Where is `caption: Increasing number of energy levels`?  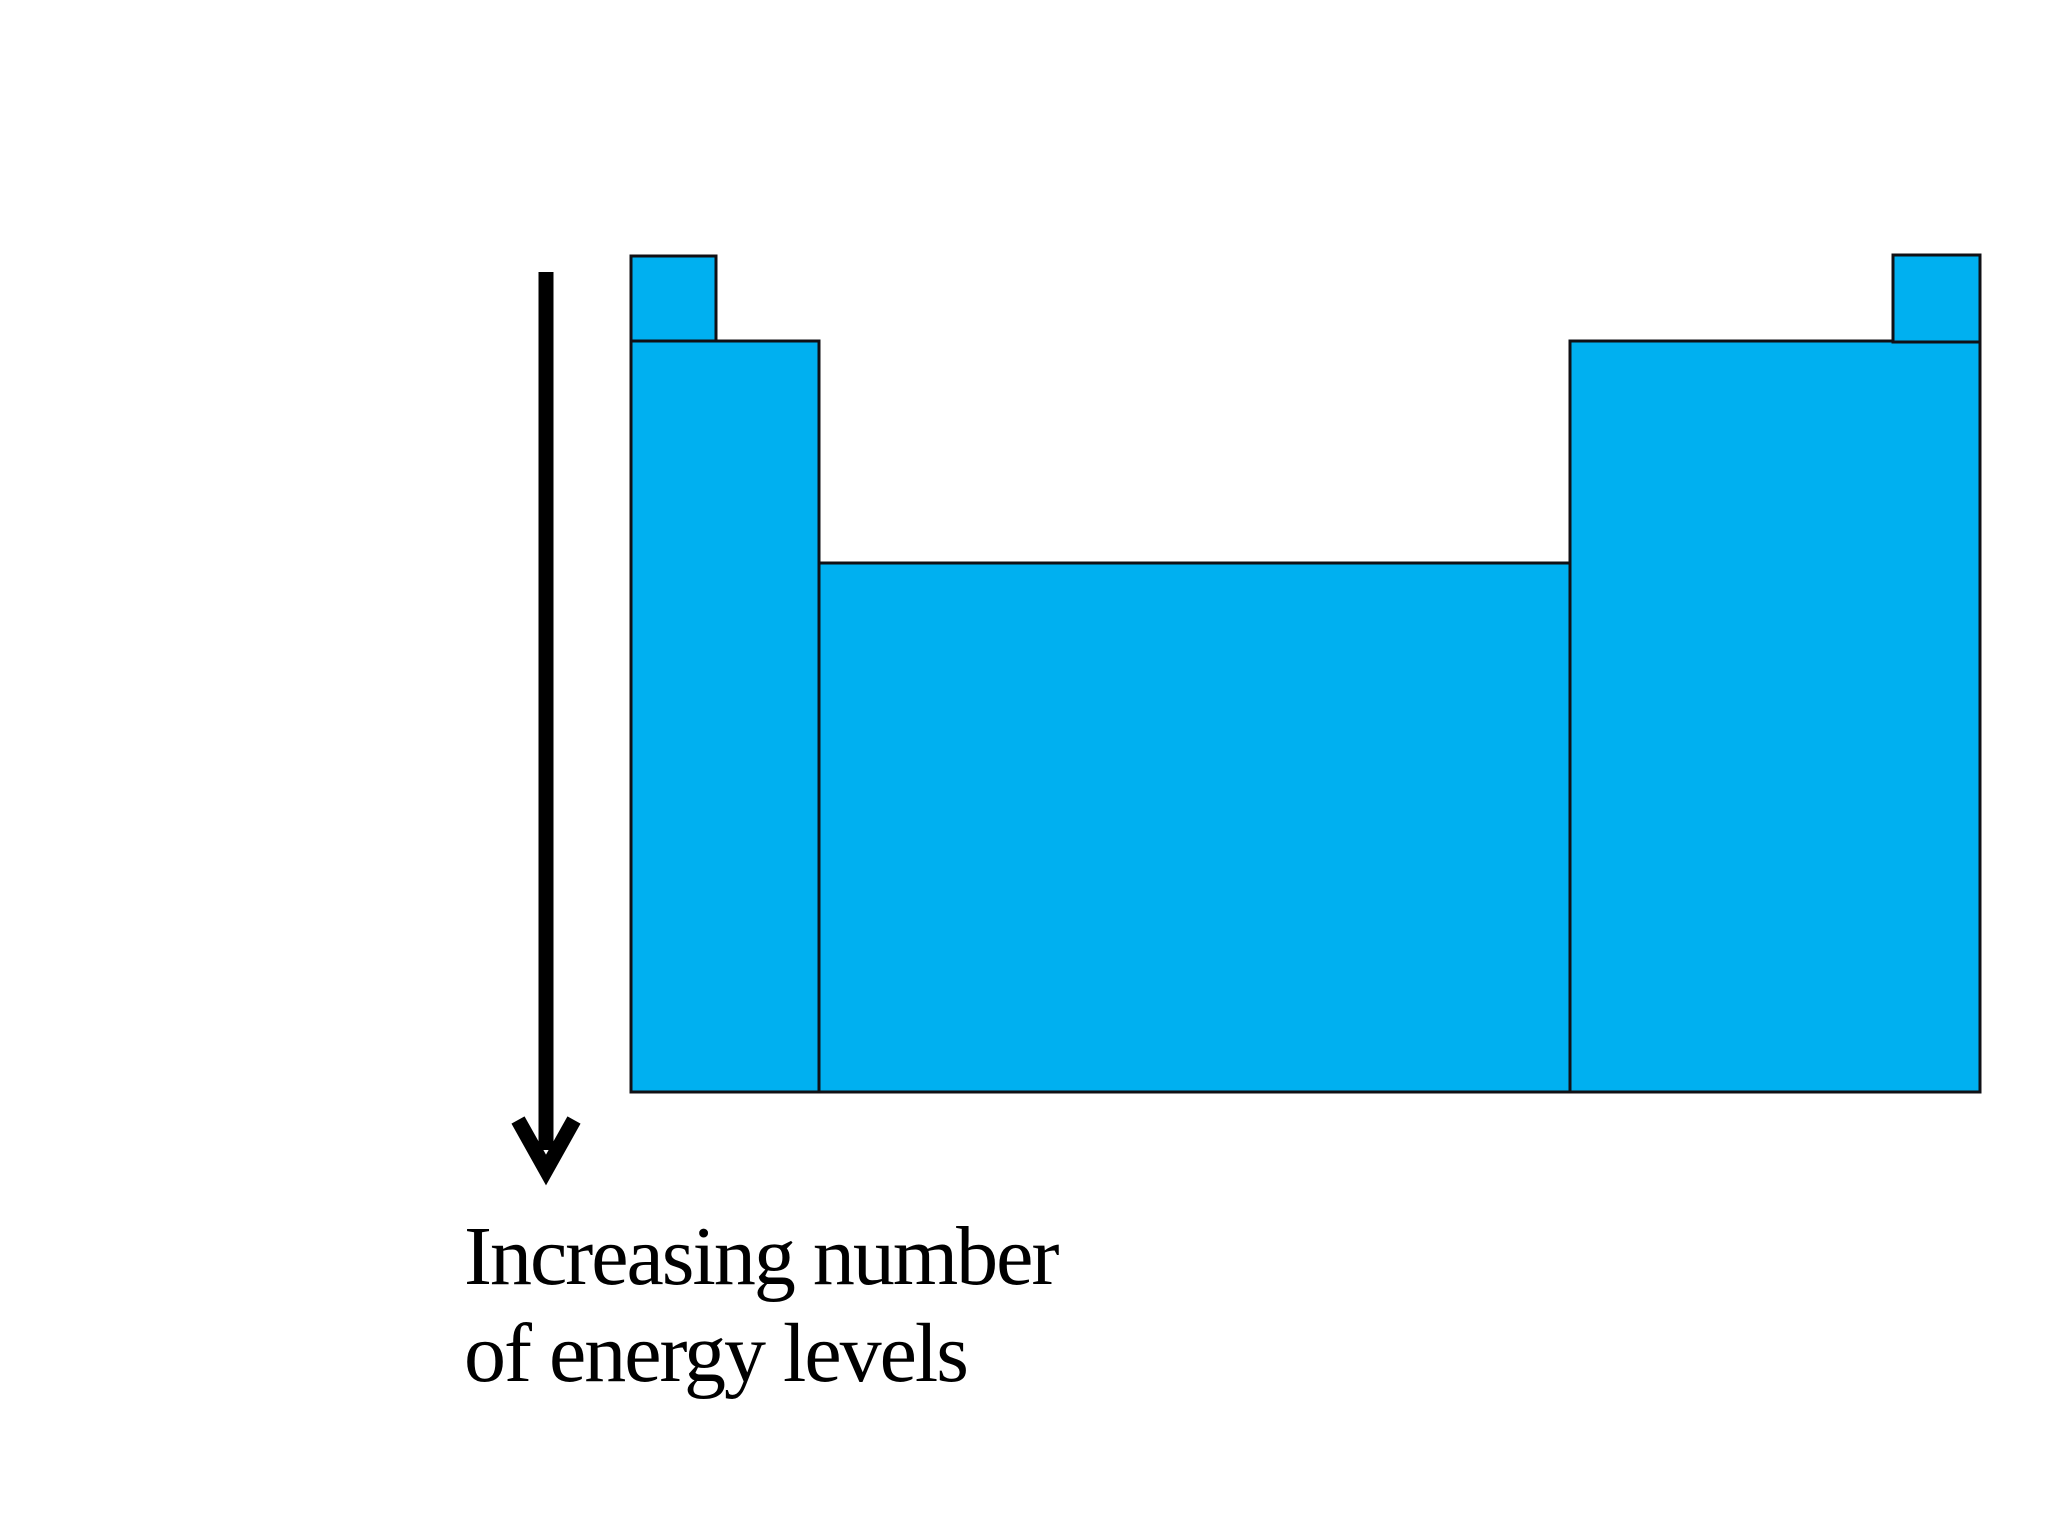
caption: Increasing number of energy levels is located at coordinates (761, 1305).